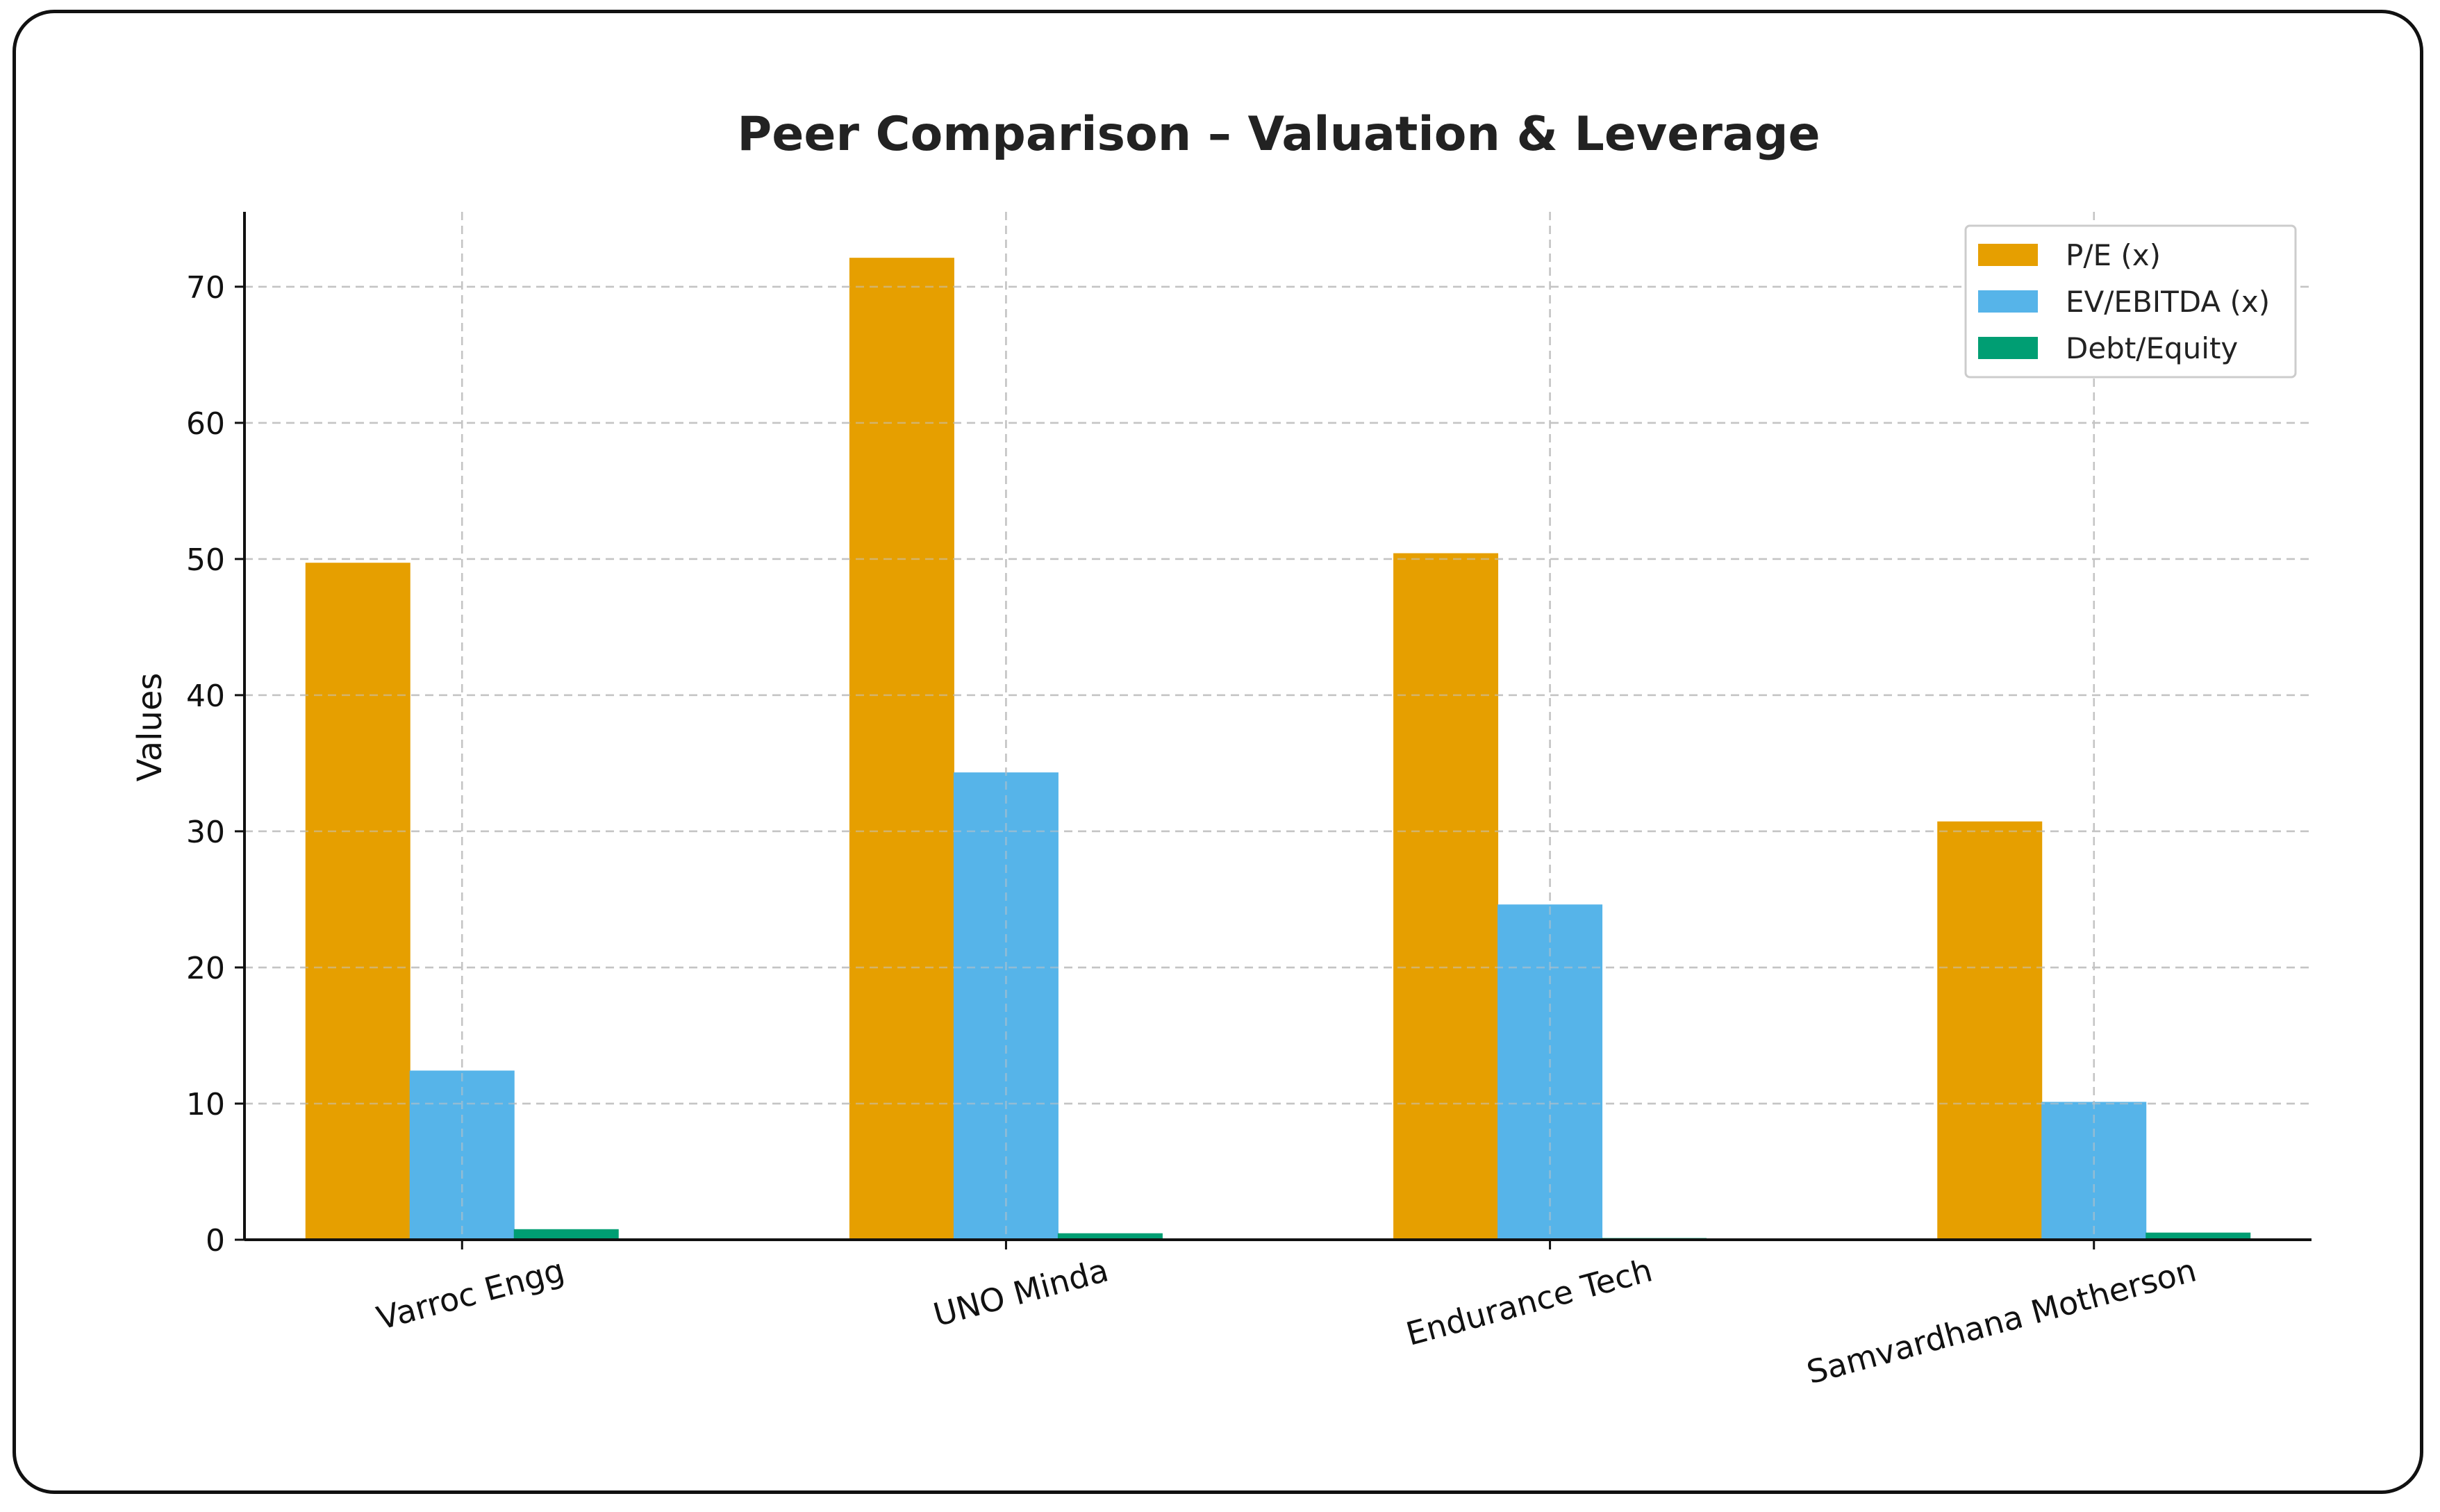 The width and height of the screenshot is (2440, 1512). I want to click on y-tick-label: 70, so click(205, 288).